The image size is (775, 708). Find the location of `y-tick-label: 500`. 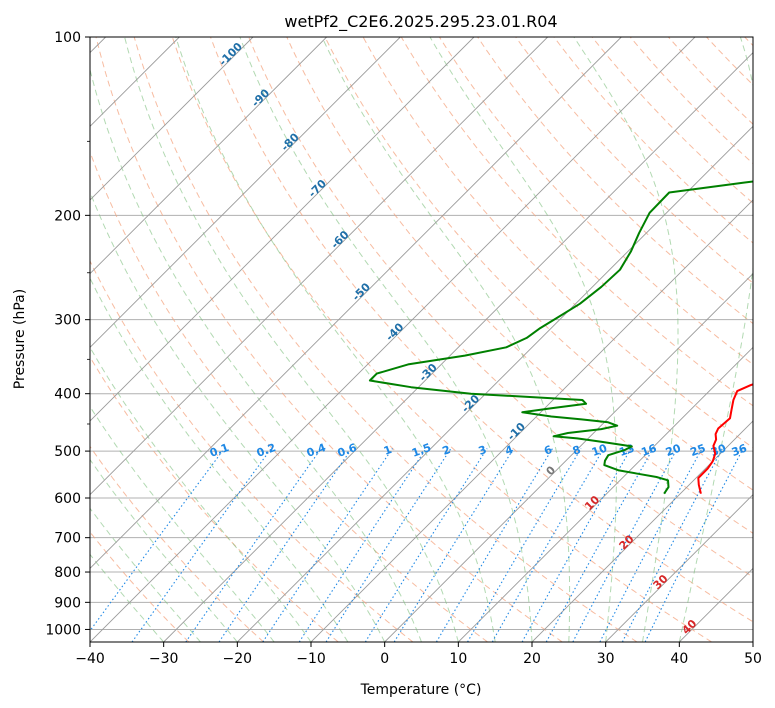

y-tick-label: 500 is located at coordinates (67, 452).